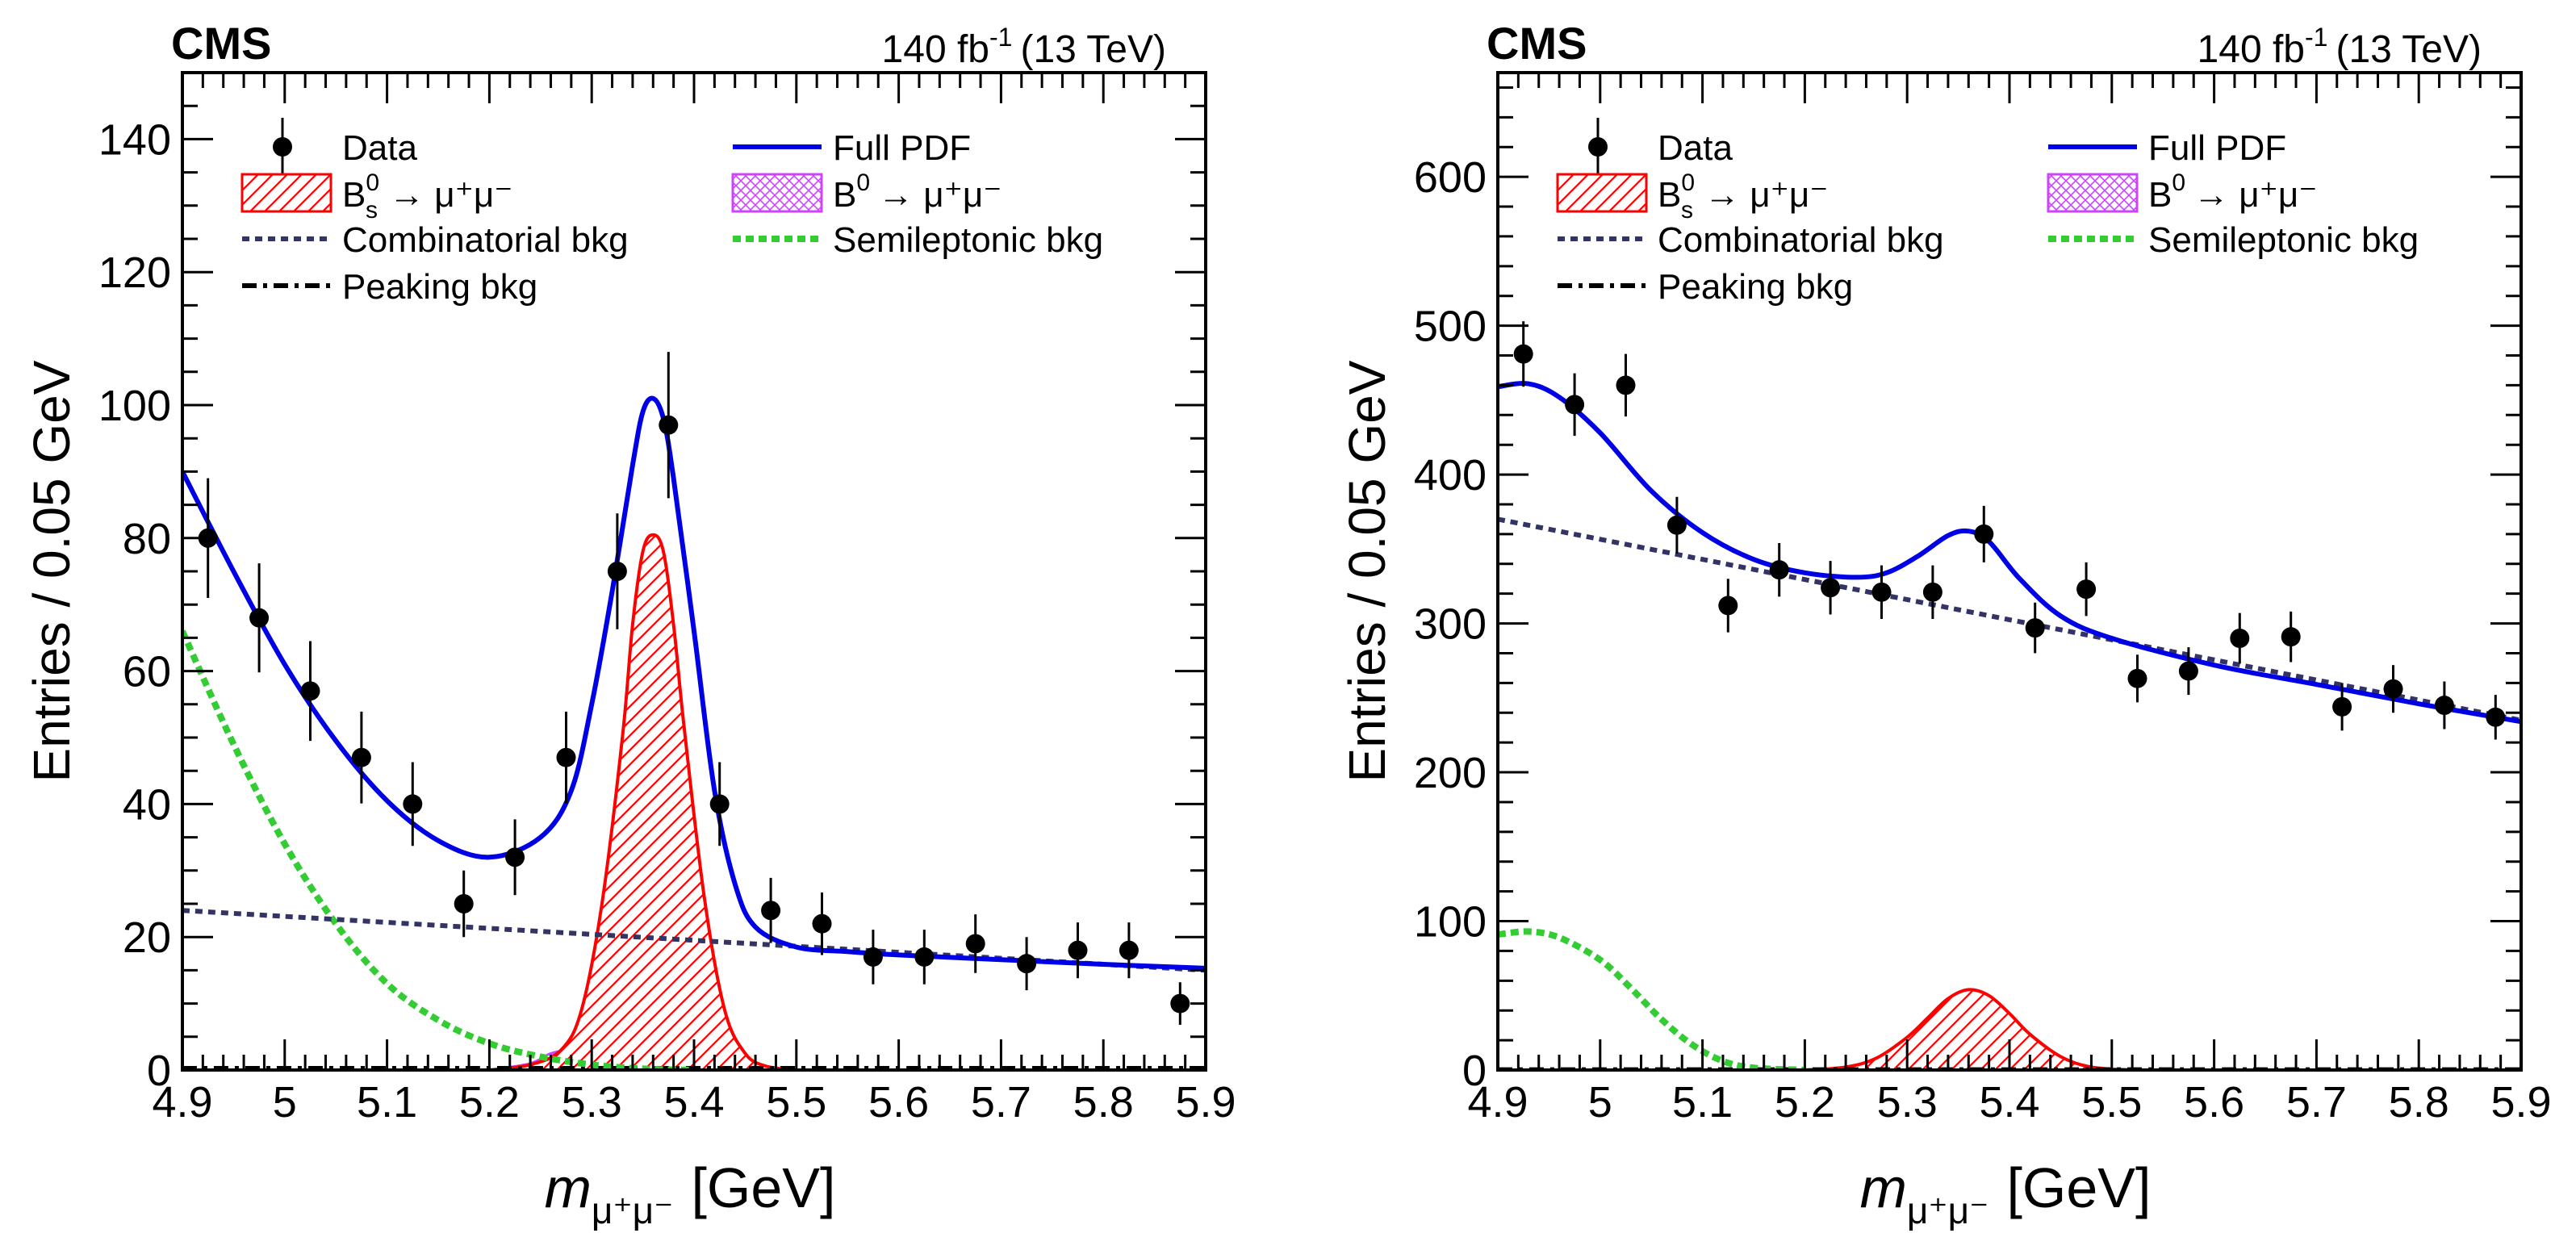 This screenshot has width=2576, height=1254. I want to click on x-tick-labels: 4.9 5 5.1 5.2 5.3 5.4 5.5 5.6 5.7 5.8 5.9, so click(694, 1102).